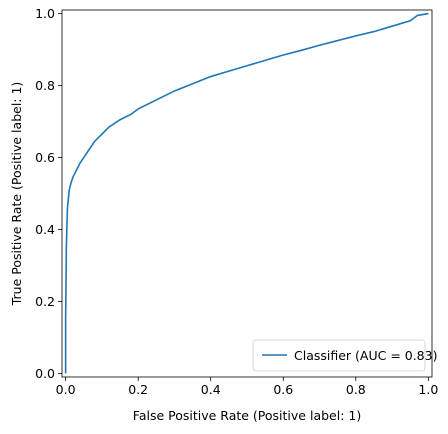  What do you see at coordinates (283, 389) in the screenshot?
I see `x-tick-label: 0.6` at bounding box center [283, 389].